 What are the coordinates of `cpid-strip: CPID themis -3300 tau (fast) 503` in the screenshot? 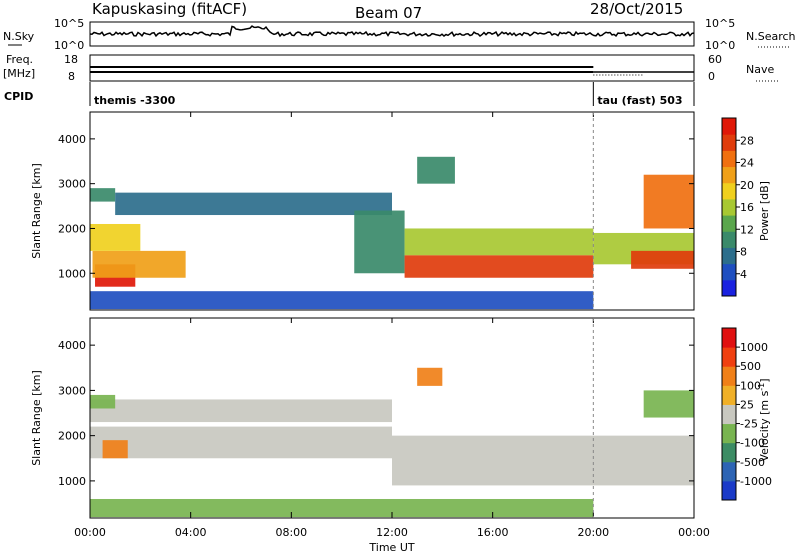 It's located at (349, 94).